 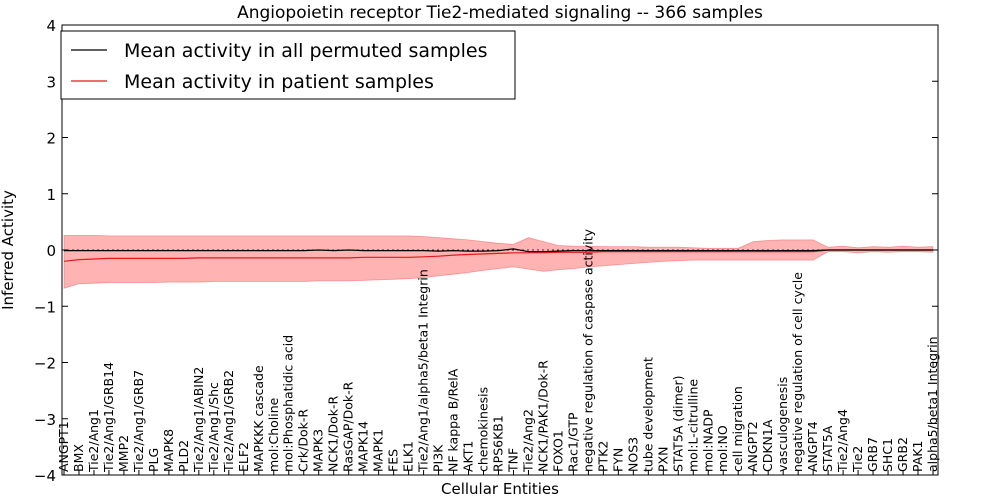 I want to click on x-tick-label: Tie2/Ang1/alpha5/beta1 Integrin, so click(x=423, y=371).